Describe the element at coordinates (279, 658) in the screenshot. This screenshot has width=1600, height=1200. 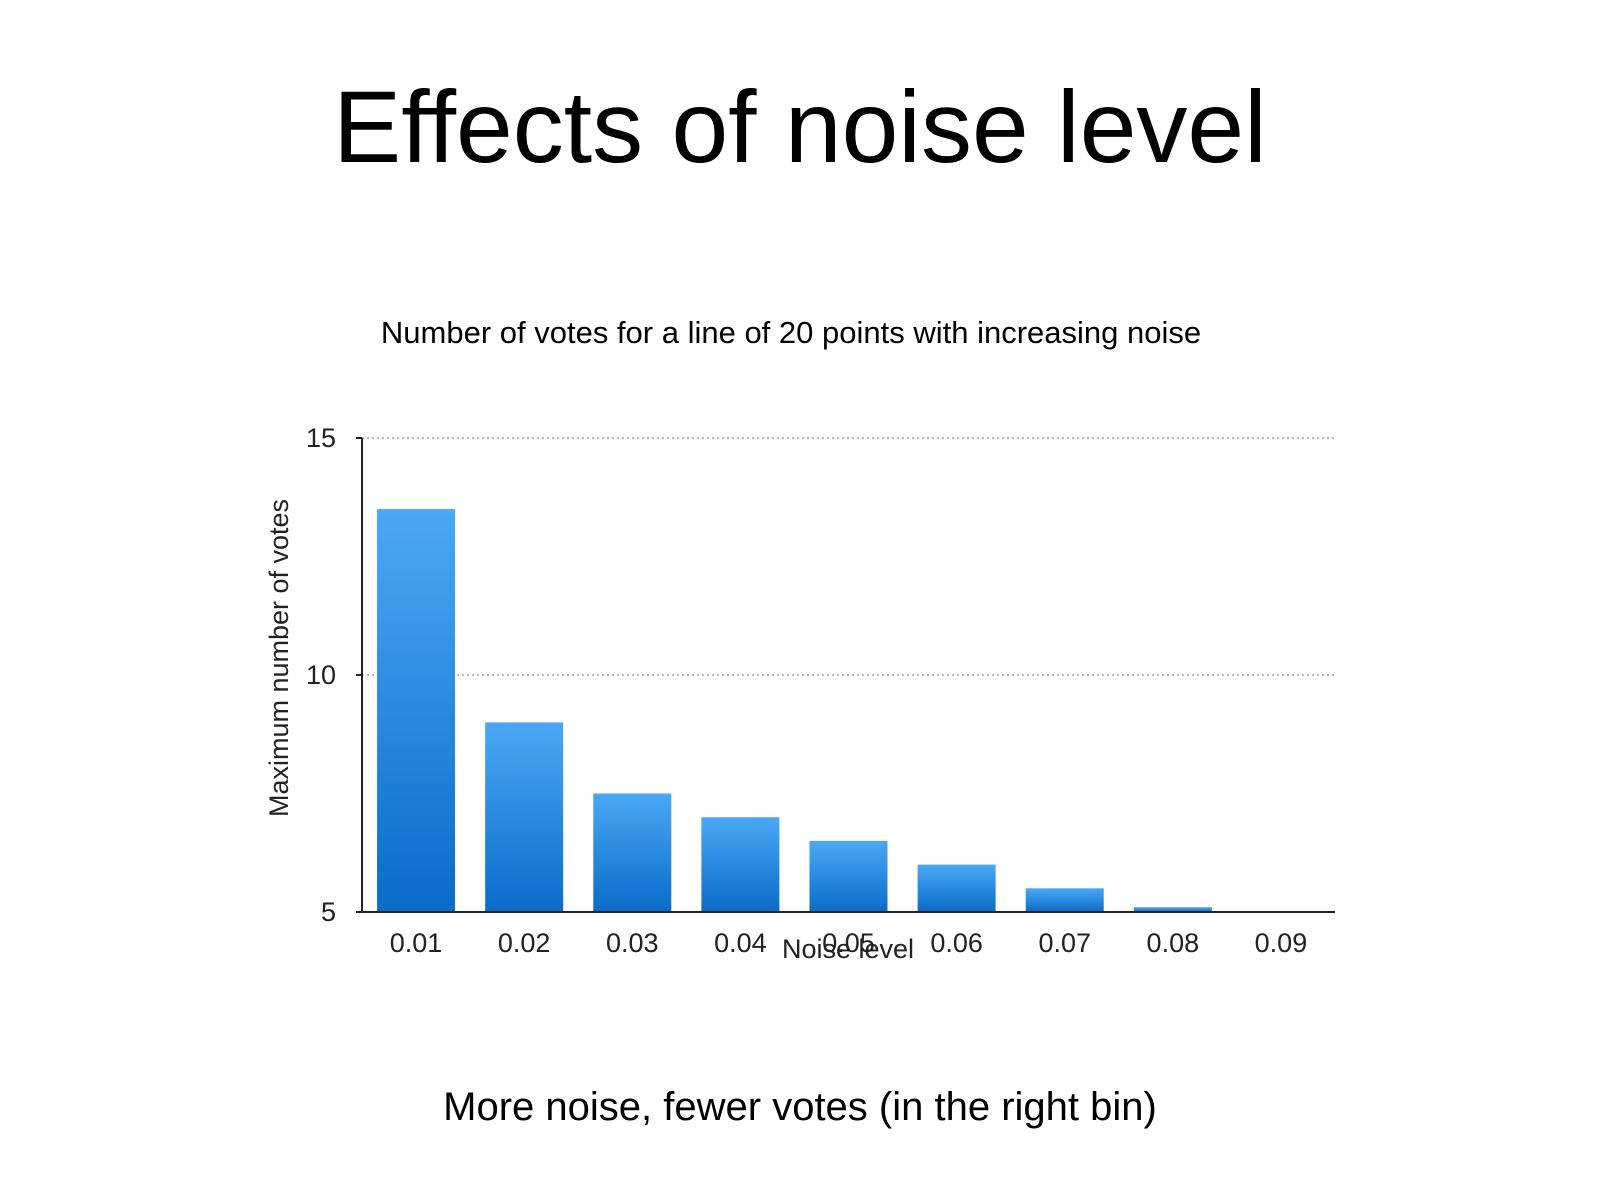
I see `y-axis-label: Maximum number of votes` at that location.